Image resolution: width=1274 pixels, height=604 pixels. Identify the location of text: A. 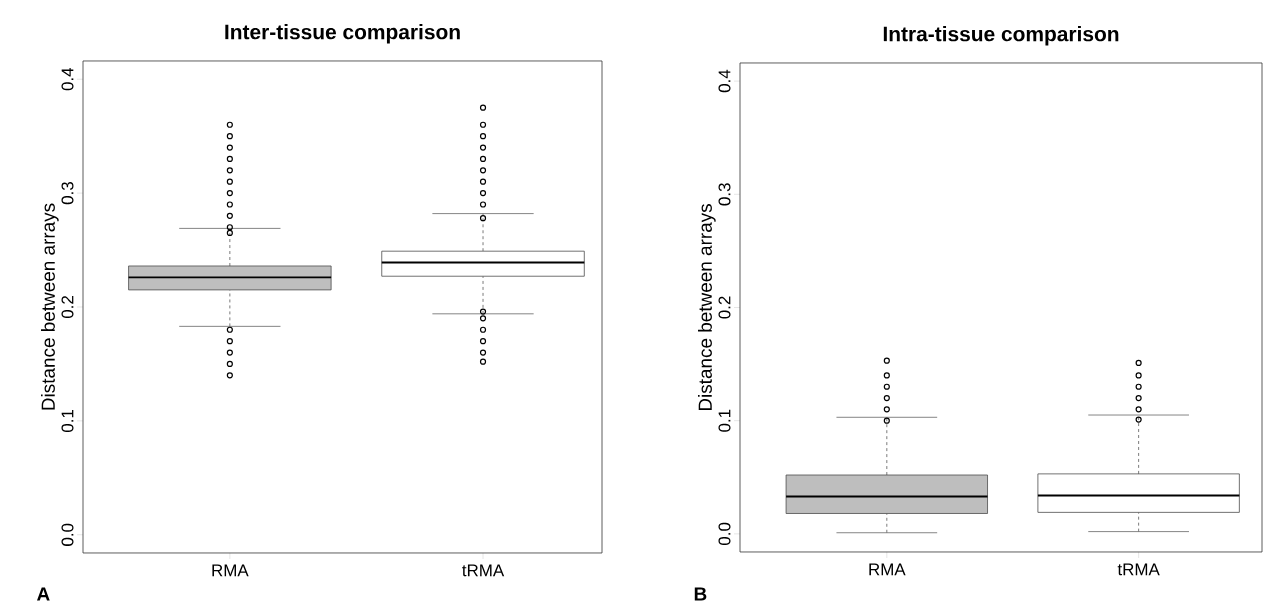
(43, 594).